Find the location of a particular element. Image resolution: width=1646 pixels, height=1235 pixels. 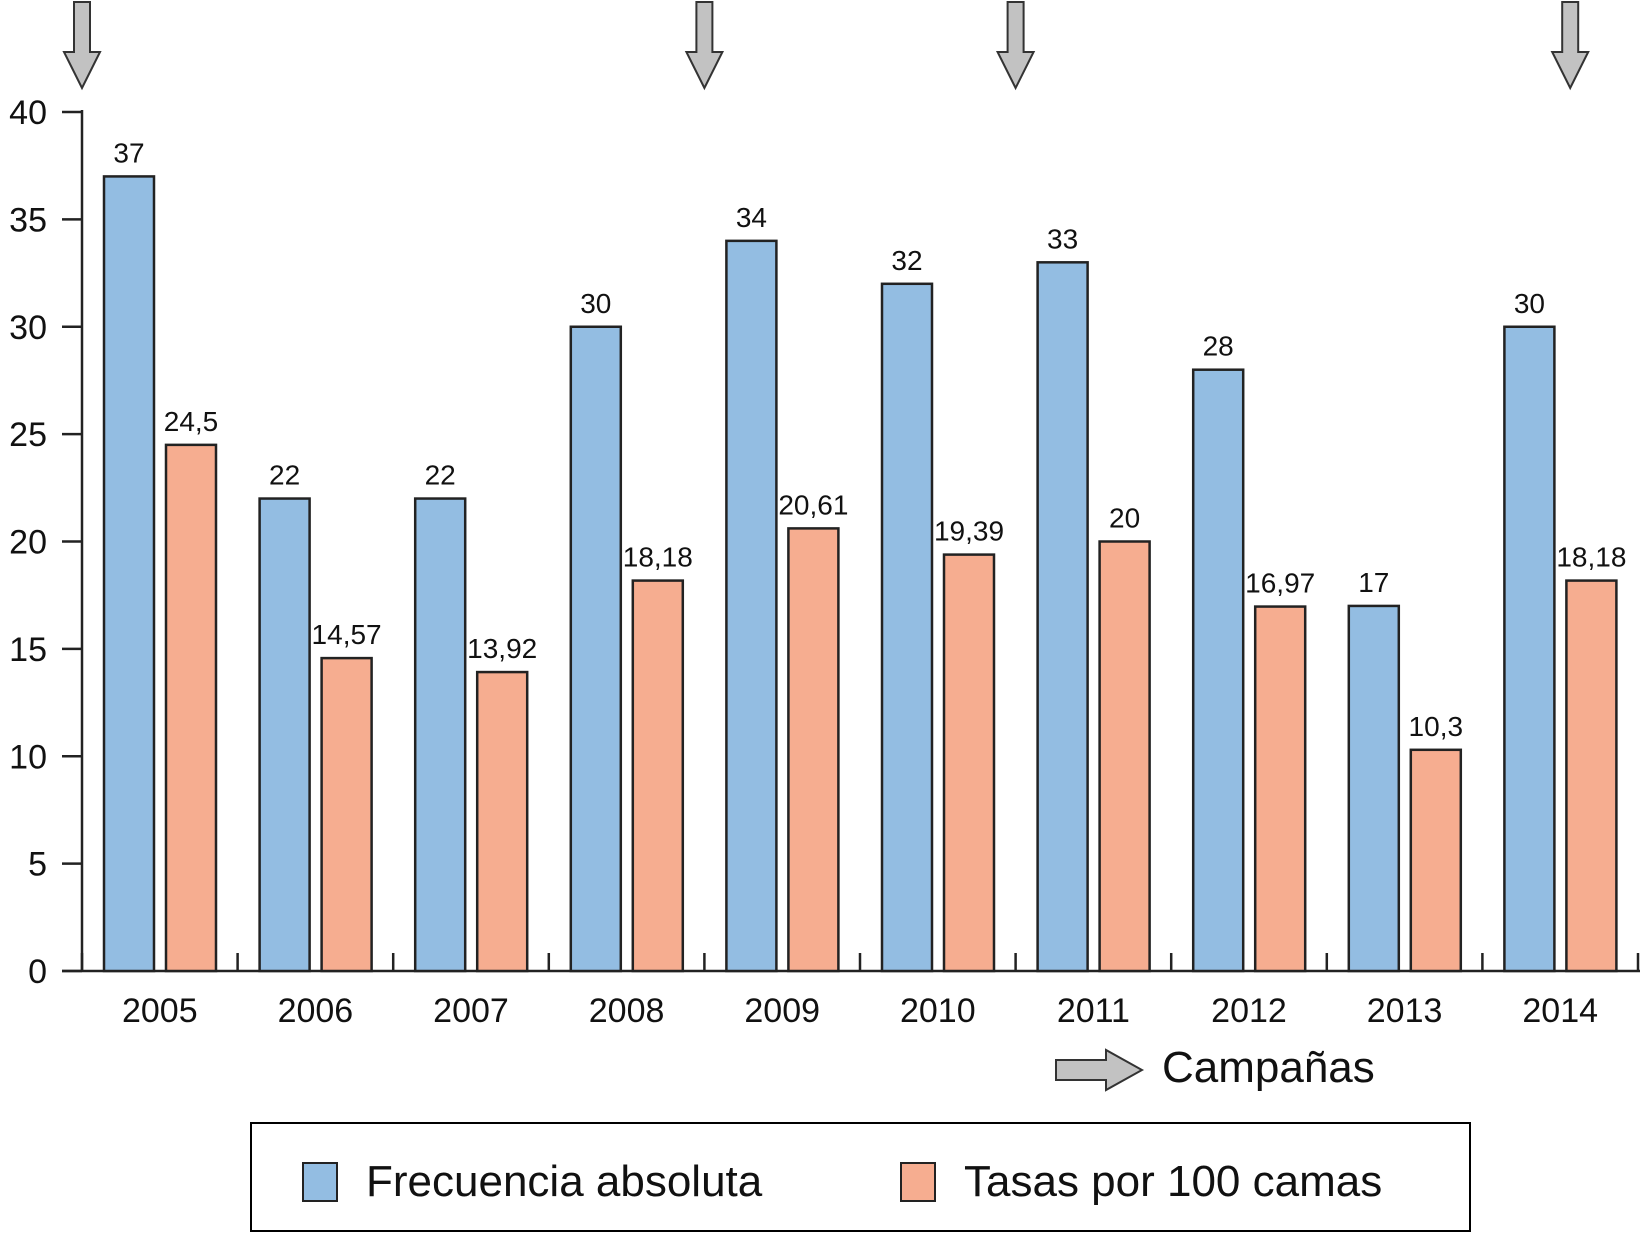

bar-frecuencia-2009 is located at coordinates (751, 606).